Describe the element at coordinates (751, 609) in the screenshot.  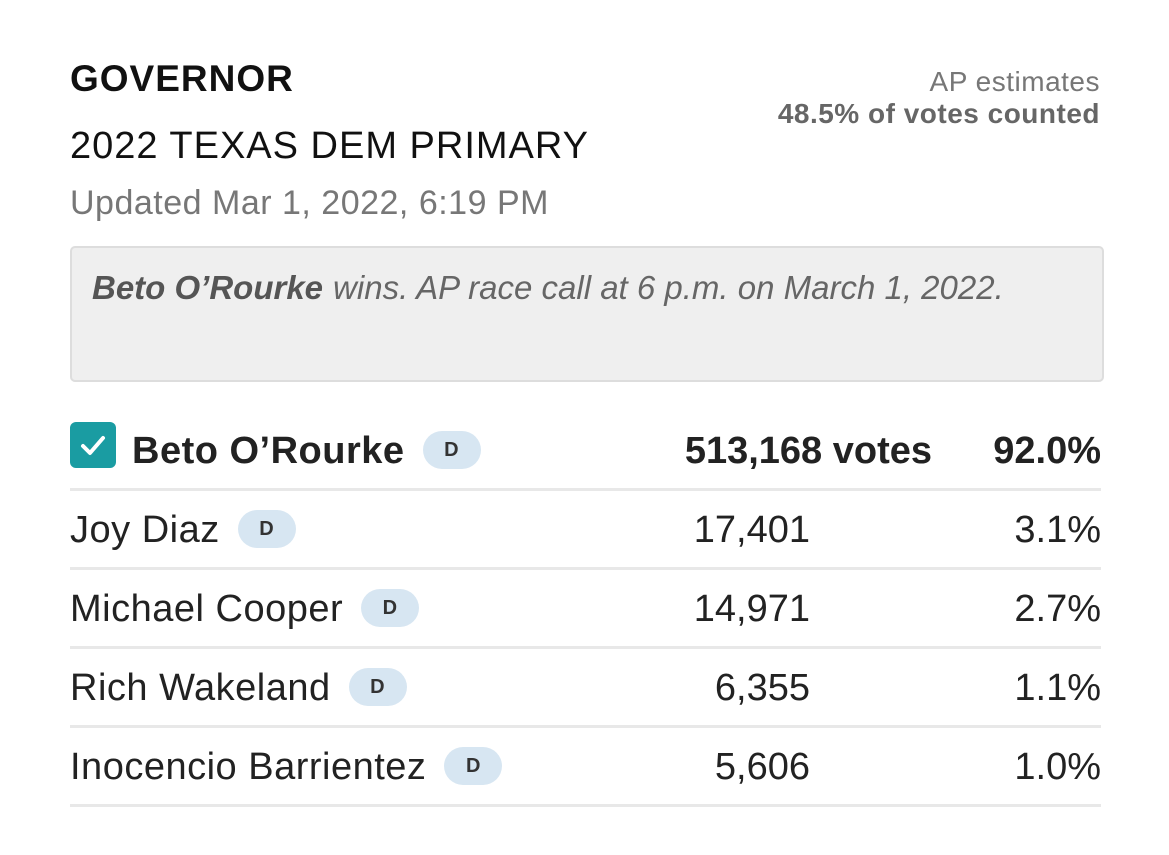
I see `vote-count: 14,971` at that location.